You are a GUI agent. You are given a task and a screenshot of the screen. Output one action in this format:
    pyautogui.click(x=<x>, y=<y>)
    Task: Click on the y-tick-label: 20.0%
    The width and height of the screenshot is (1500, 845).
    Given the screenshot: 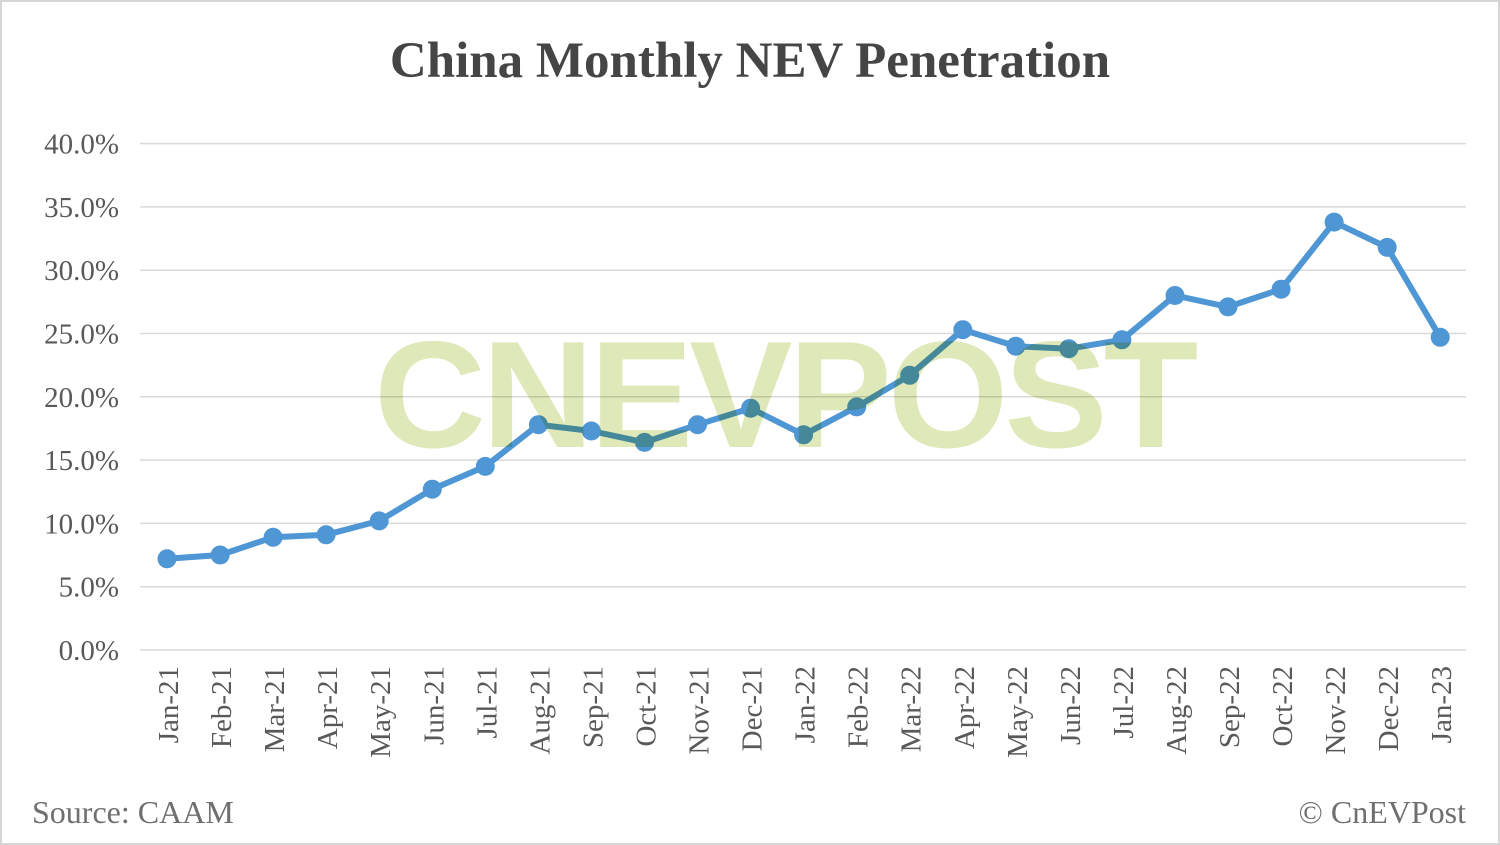 What is the action you would take?
    pyautogui.click(x=81, y=398)
    